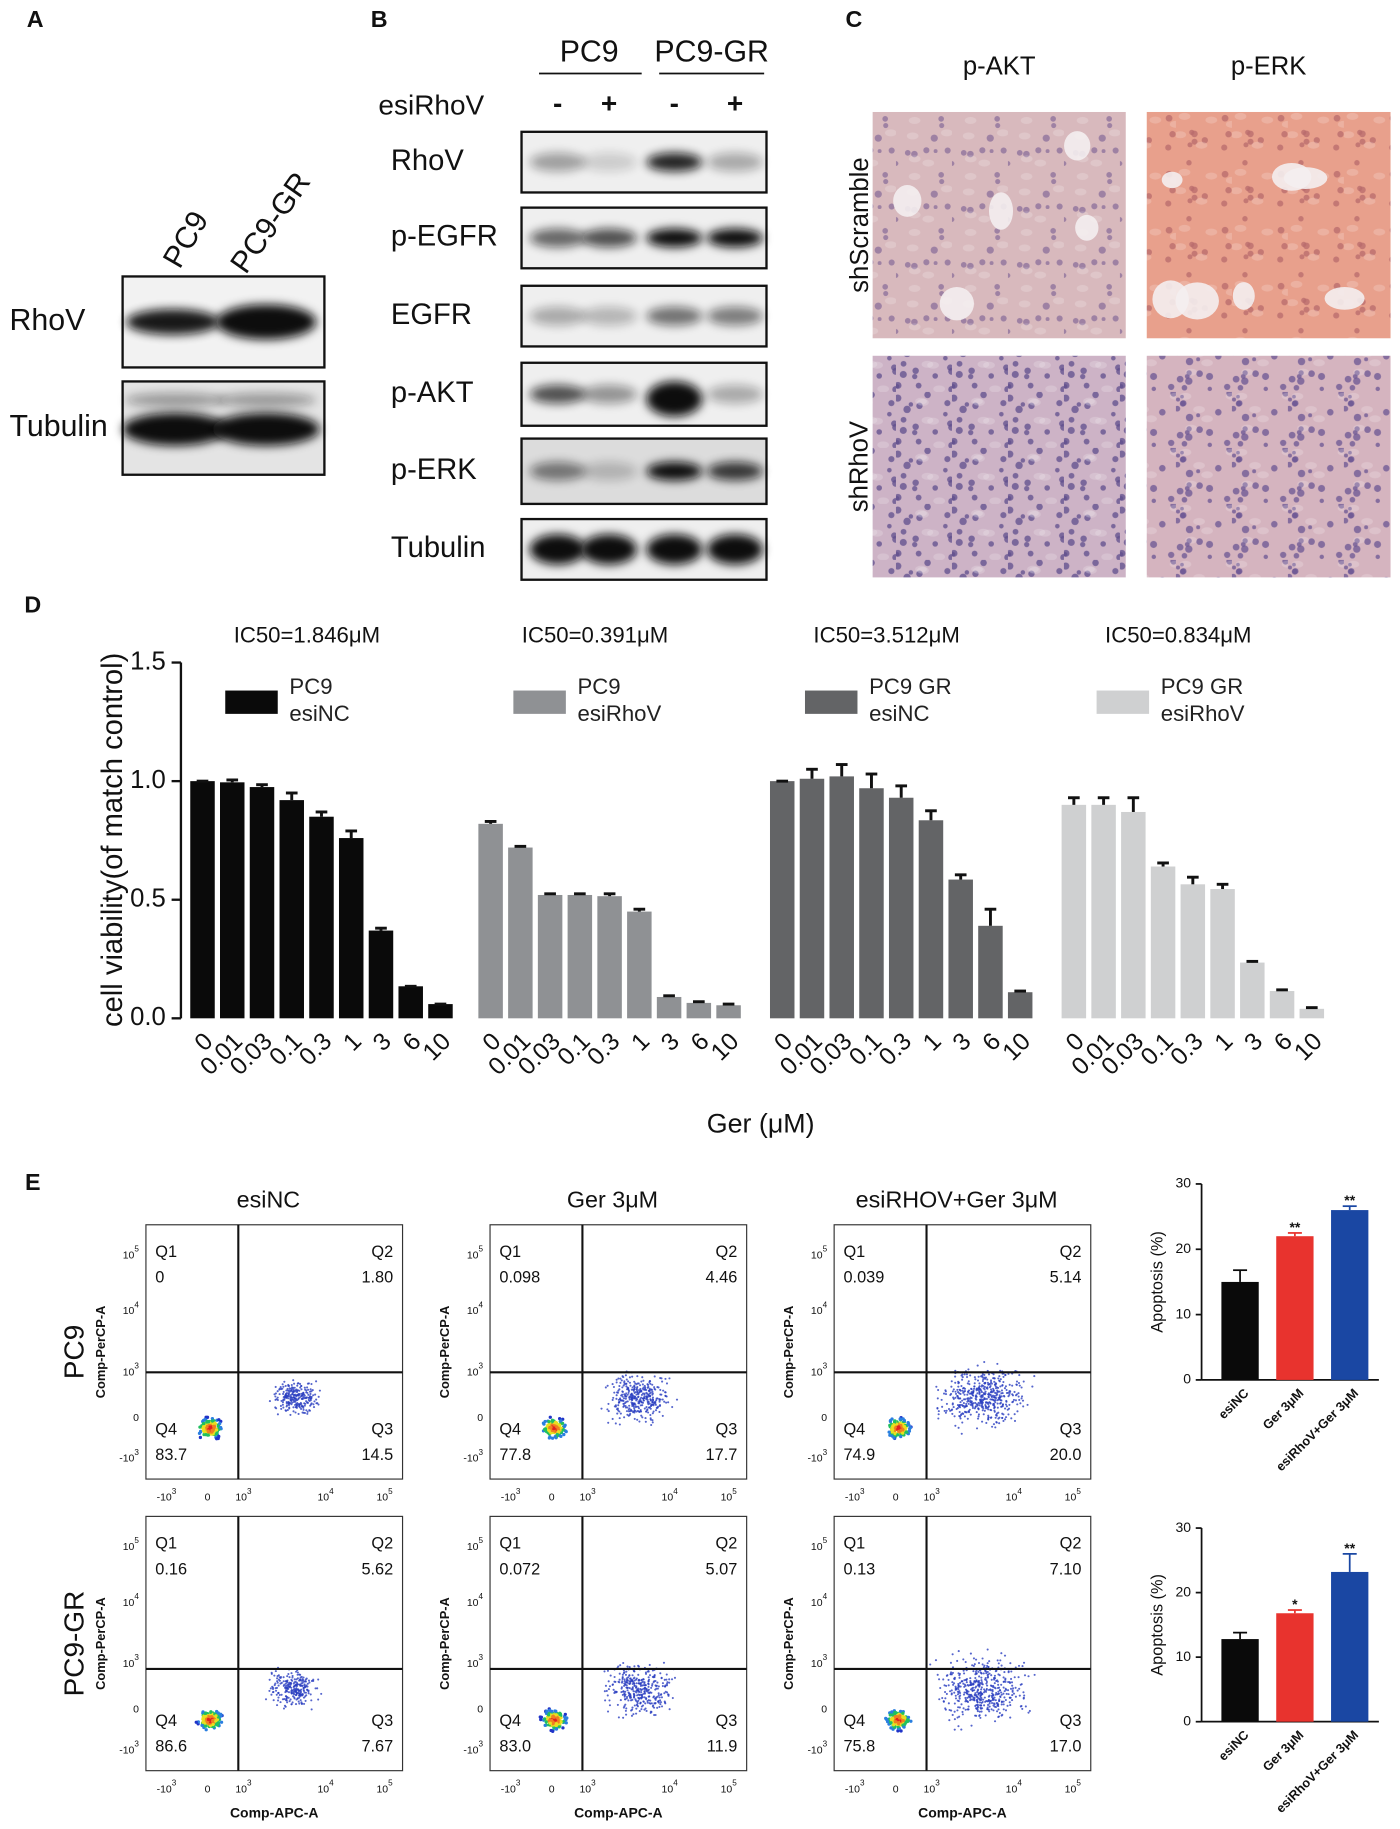 The image size is (1400, 1829). What do you see at coordinates (854, 19) in the screenshot?
I see `panel-label: C` at bounding box center [854, 19].